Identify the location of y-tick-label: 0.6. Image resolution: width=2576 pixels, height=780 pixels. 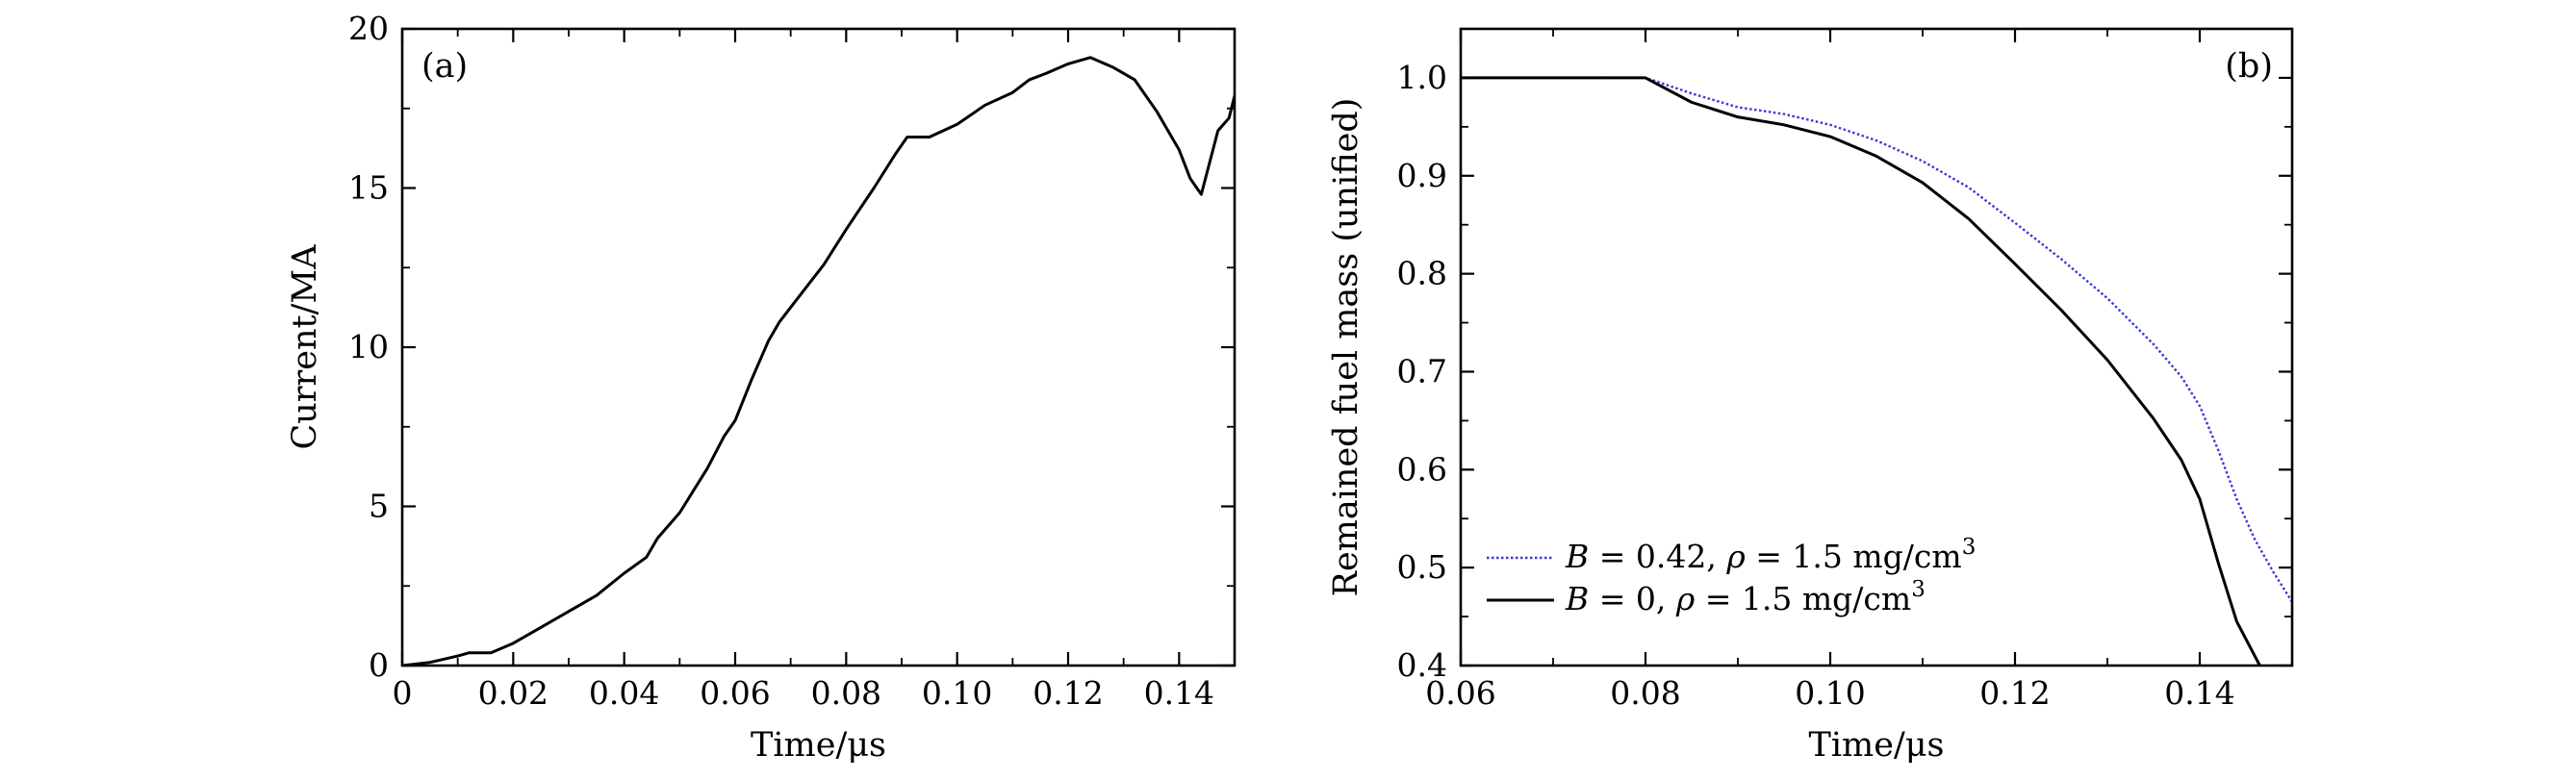
(1422, 469).